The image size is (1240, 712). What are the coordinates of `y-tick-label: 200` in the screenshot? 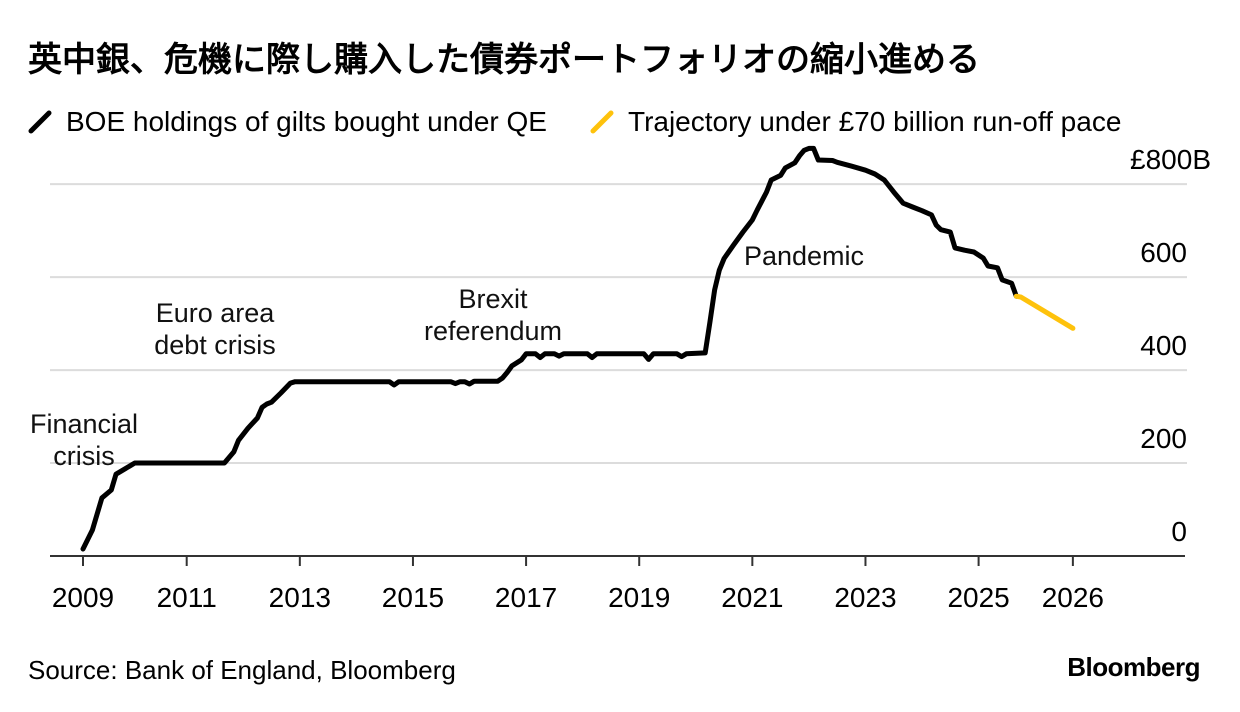 It's located at (1163, 438).